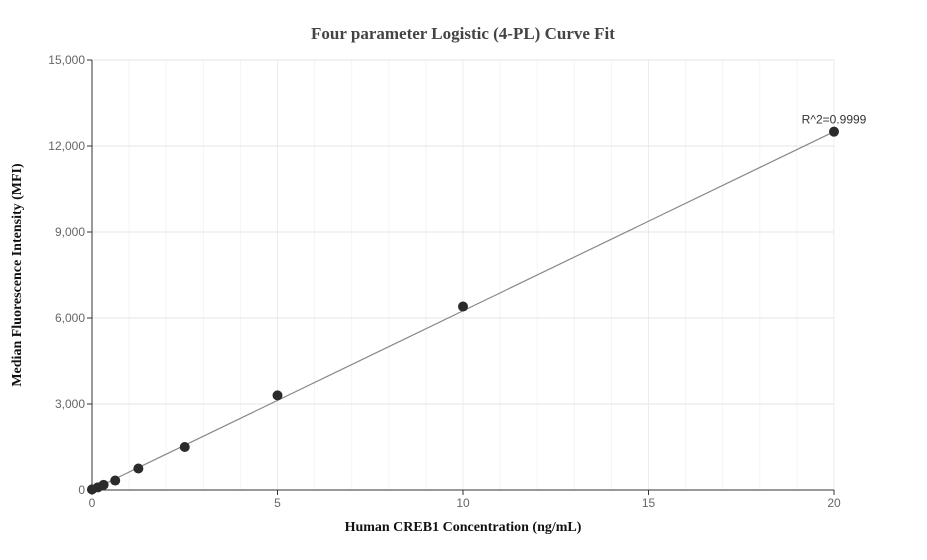  I want to click on y-axis-title: Median Fluorescence Intensity (MFI), so click(17, 275).